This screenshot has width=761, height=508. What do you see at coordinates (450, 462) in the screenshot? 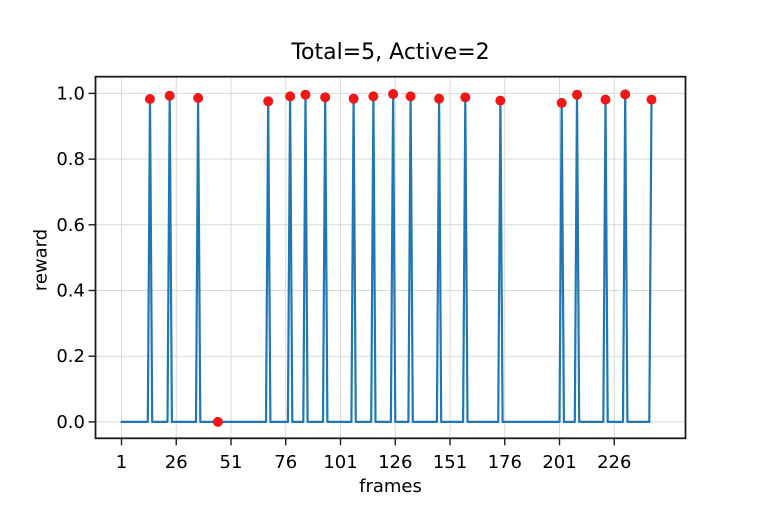
I see `x-tick-label: 151` at bounding box center [450, 462].